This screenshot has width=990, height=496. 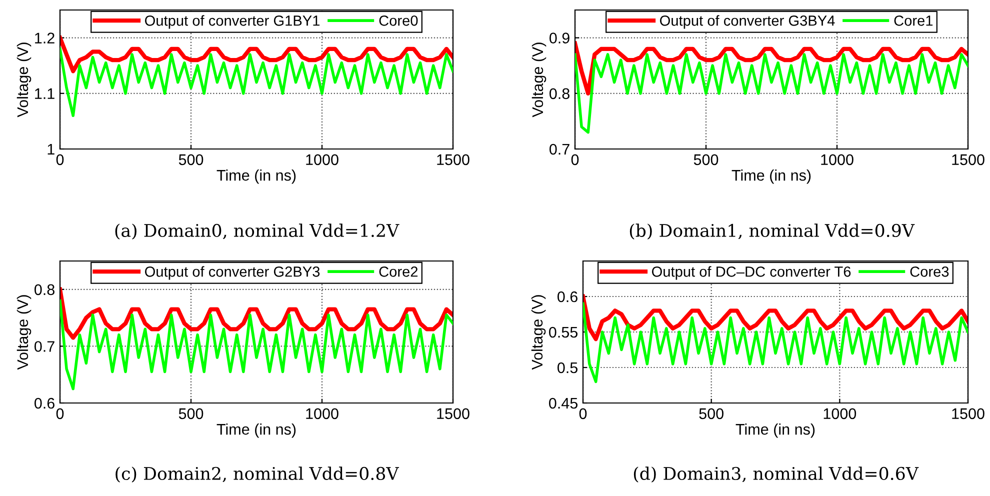 What do you see at coordinates (44, 38) in the screenshot?
I see `y-tick-label: 1.2` at bounding box center [44, 38].